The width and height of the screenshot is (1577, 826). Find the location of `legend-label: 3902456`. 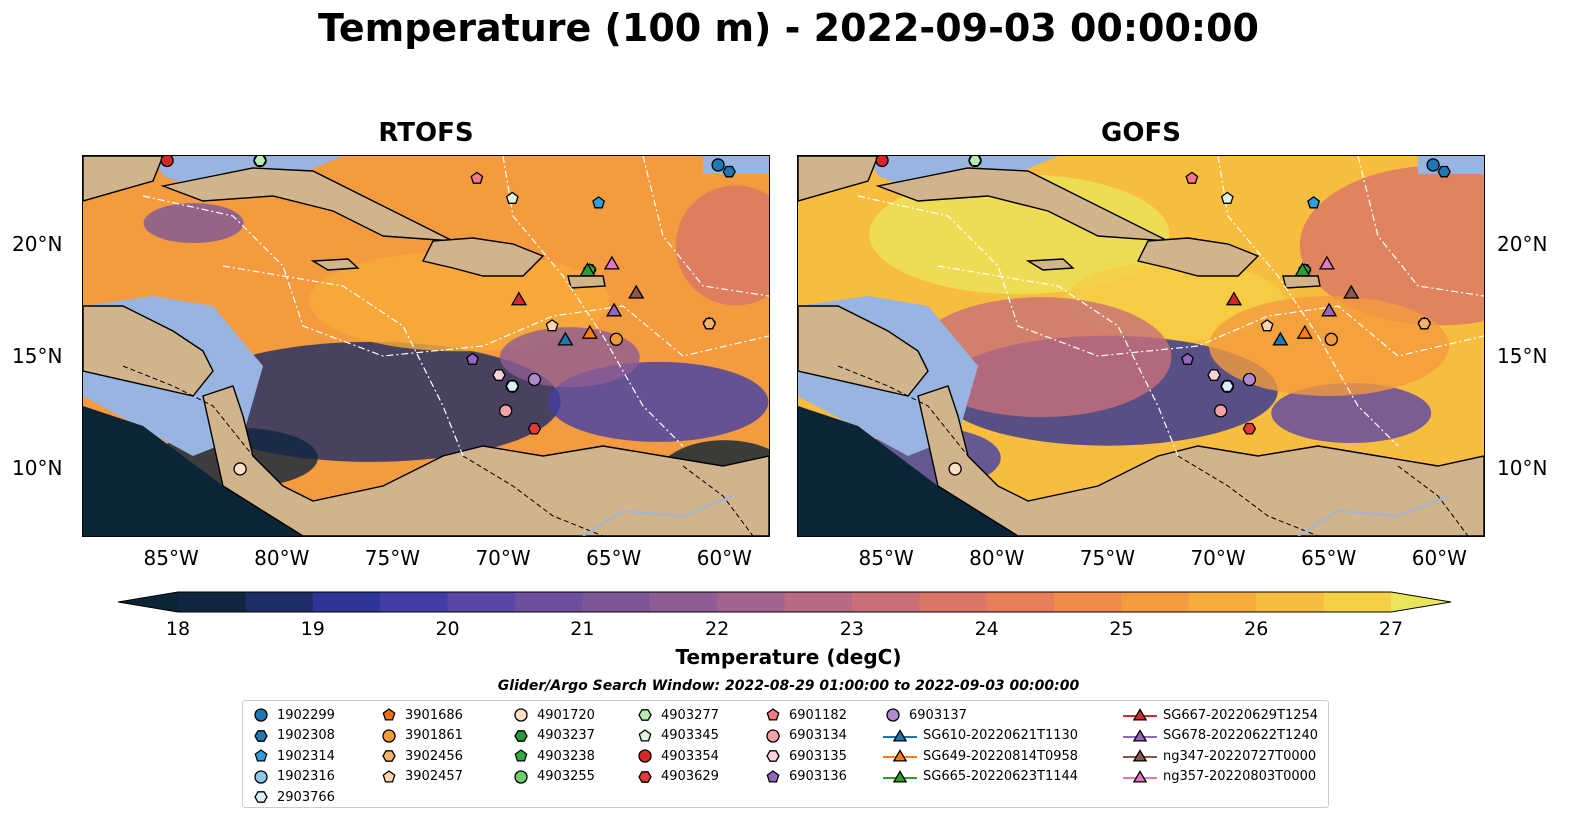

legend-label: 3902456 is located at coordinates (434, 756).